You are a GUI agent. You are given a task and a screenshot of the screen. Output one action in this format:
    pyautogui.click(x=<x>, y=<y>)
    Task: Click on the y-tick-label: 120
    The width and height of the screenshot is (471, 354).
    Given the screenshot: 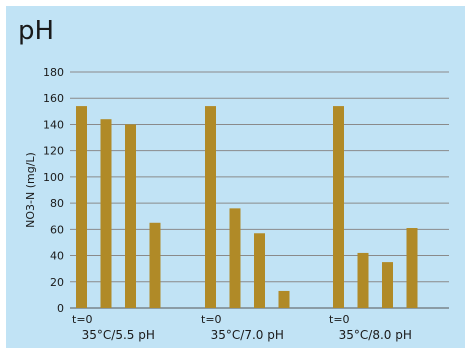 What is the action you would take?
    pyautogui.click(x=53, y=151)
    